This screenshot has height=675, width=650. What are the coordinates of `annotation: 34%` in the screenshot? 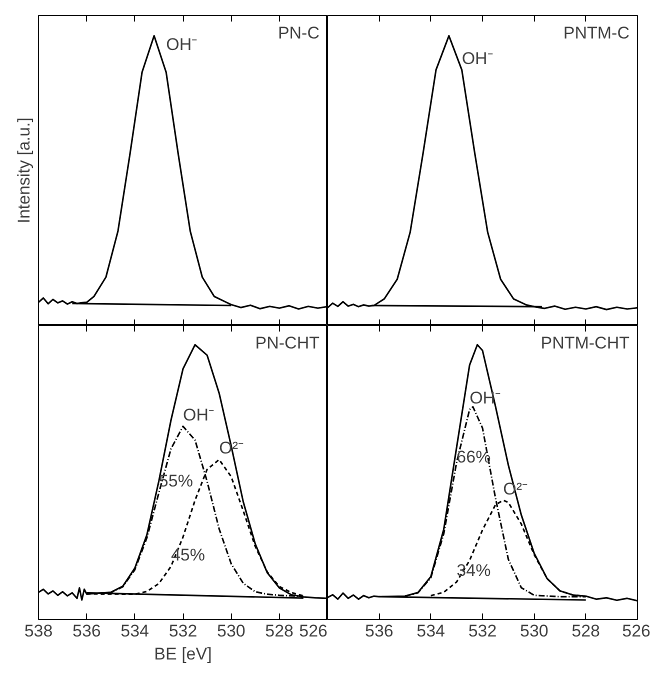 It's located at (473, 570).